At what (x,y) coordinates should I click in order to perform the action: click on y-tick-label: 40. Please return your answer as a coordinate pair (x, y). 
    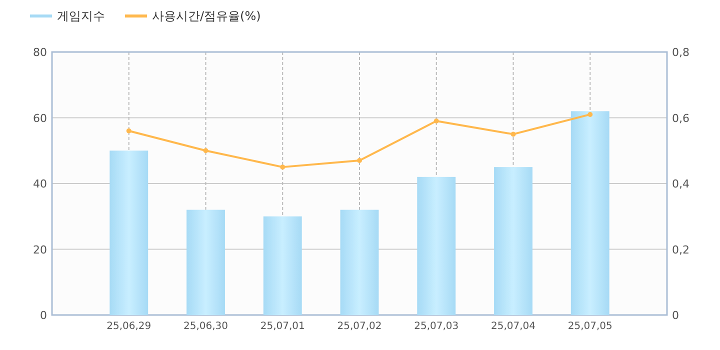
    Looking at the image, I should click on (40, 184).